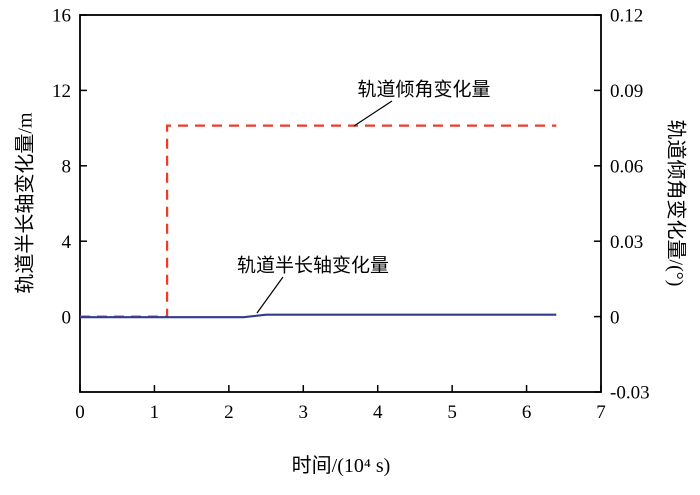 The width and height of the screenshot is (700, 495). I want to click on left-y-tick-label: 0, so click(67, 317).